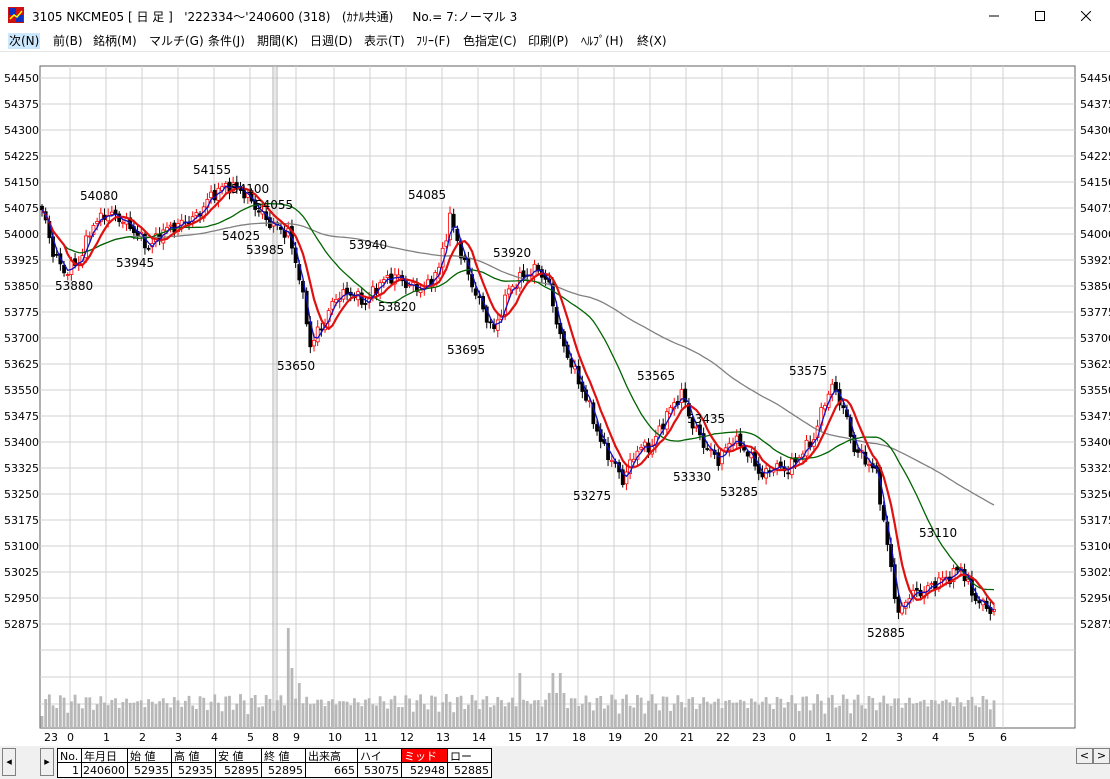 The height and width of the screenshot is (779, 1110). I want to click on y-tick-label-right: 52950, so click(1095, 598).